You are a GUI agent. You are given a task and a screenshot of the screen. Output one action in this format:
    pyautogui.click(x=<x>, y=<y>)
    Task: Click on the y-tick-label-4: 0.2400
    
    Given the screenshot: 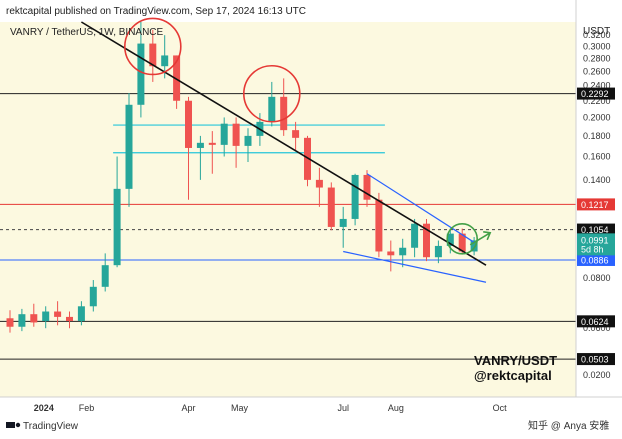 What is the action you would take?
    pyautogui.click(x=597, y=86)
    